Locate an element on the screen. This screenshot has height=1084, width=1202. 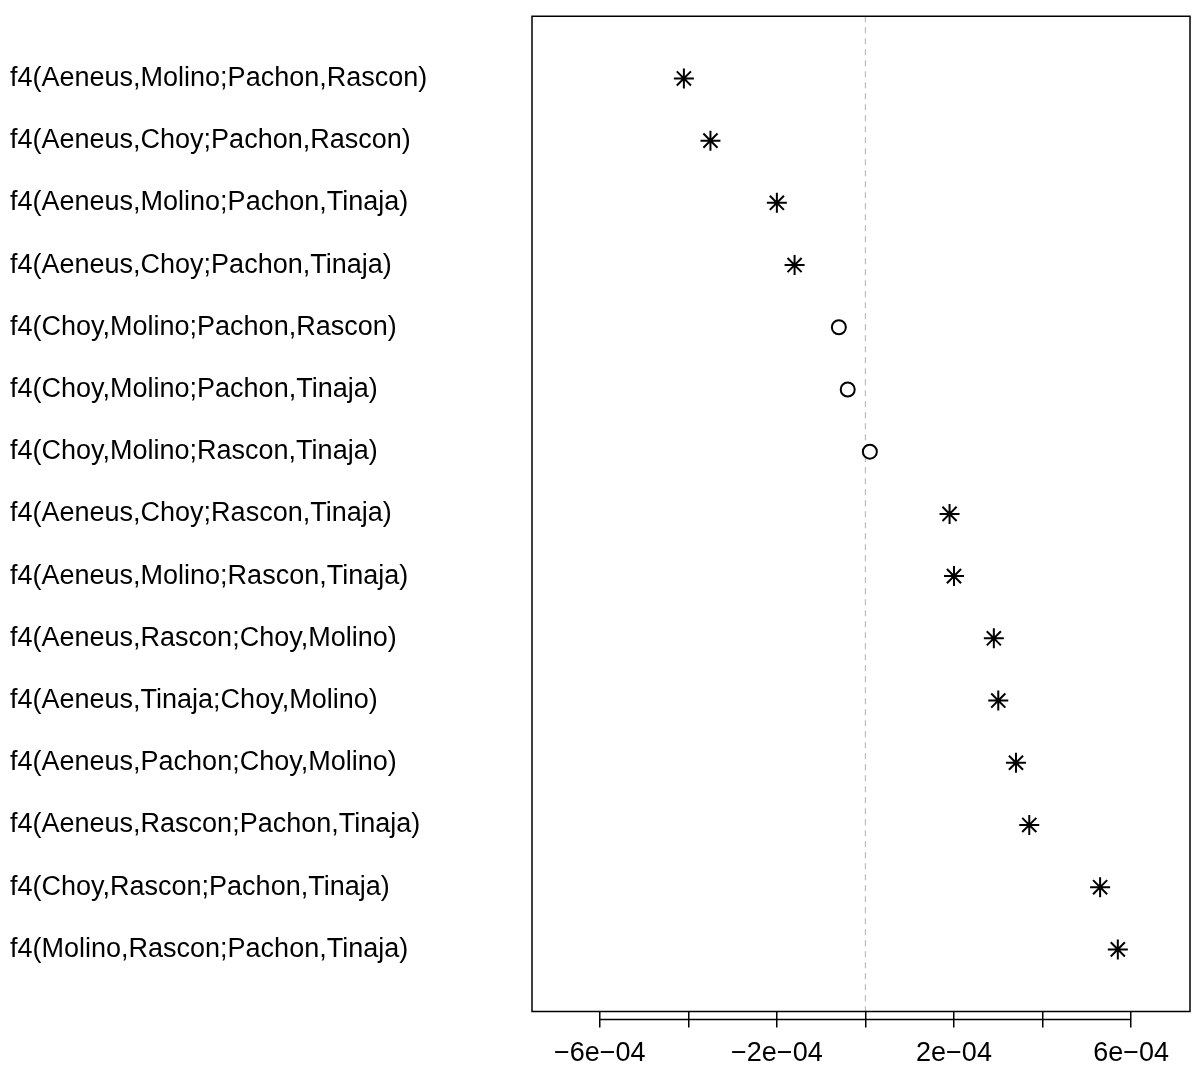
y-tick-label: f4(Aeneus,Rascon;Choy,Molino) is located at coordinates (203, 636).